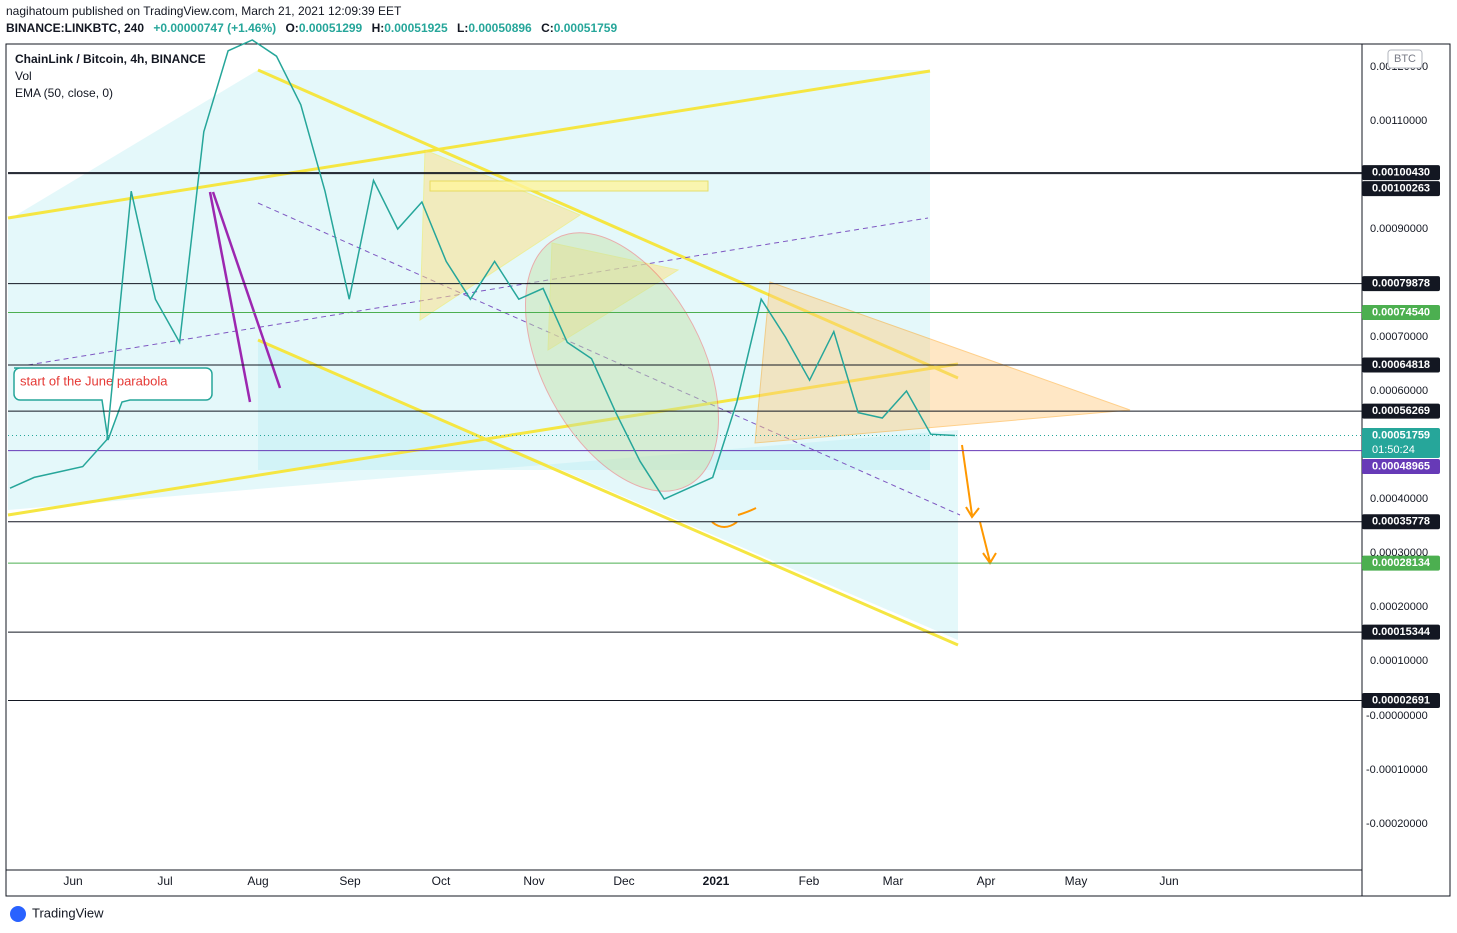 The height and width of the screenshot is (933, 1457). Describe the element at coordinates (75, 28) in the screenshot. I see `symbol: BINANCE:LINKBTC, 240` at that location.